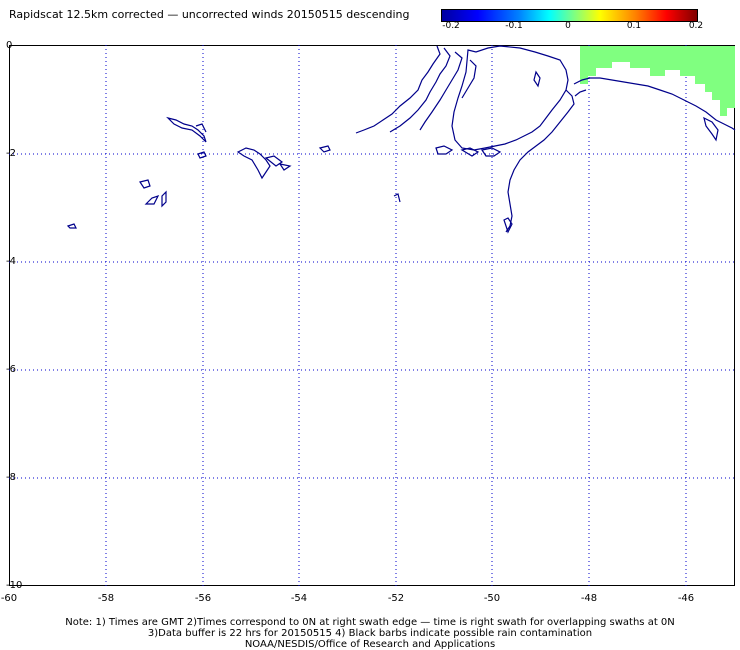  I want to click on x-tick-label: -46, so click(686, 598).